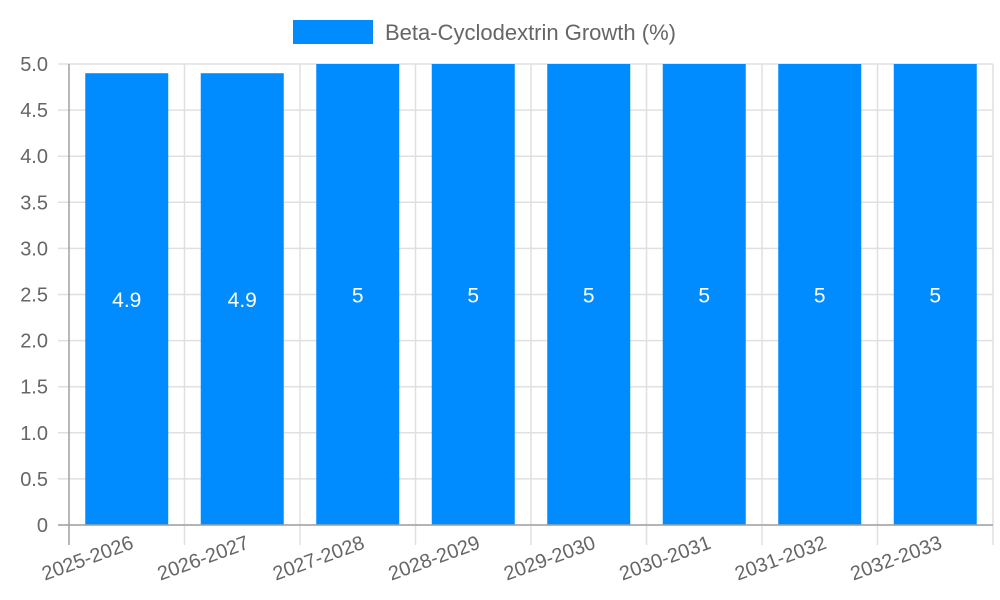 This screenshot has width=1000, height=600. Describe the element at coordinates (318, 558) in the screenshot. I see `x-tick-label: 2027-2028` at that location.